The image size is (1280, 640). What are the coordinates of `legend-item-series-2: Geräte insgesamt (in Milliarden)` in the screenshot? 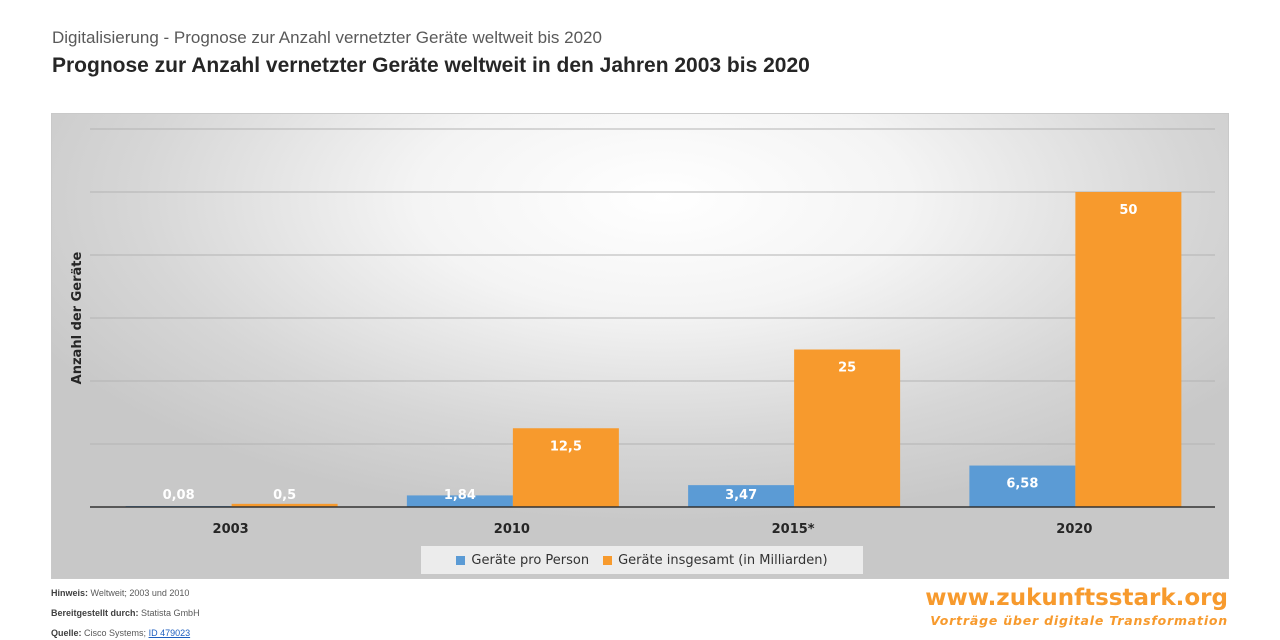 It's located at (715, 560).